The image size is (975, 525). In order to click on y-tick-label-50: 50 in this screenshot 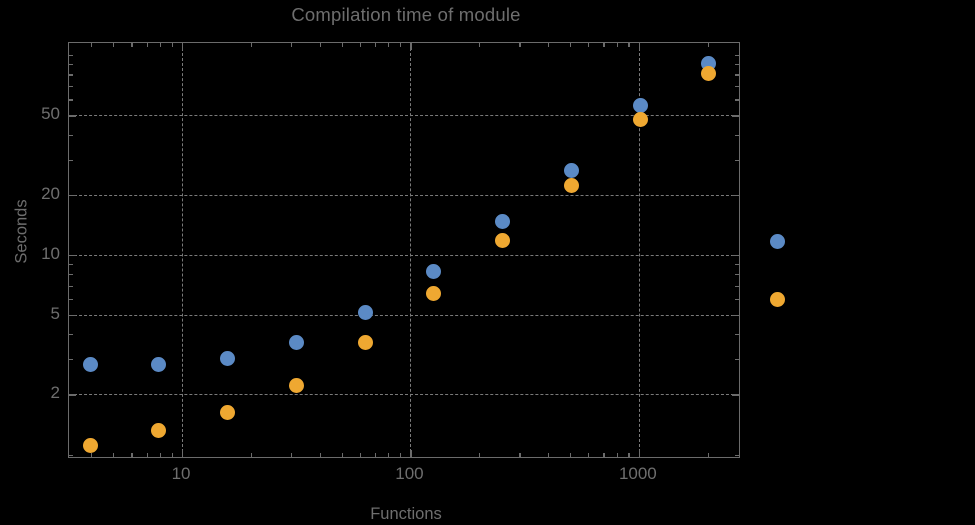, I will do `click(50, 114)`.